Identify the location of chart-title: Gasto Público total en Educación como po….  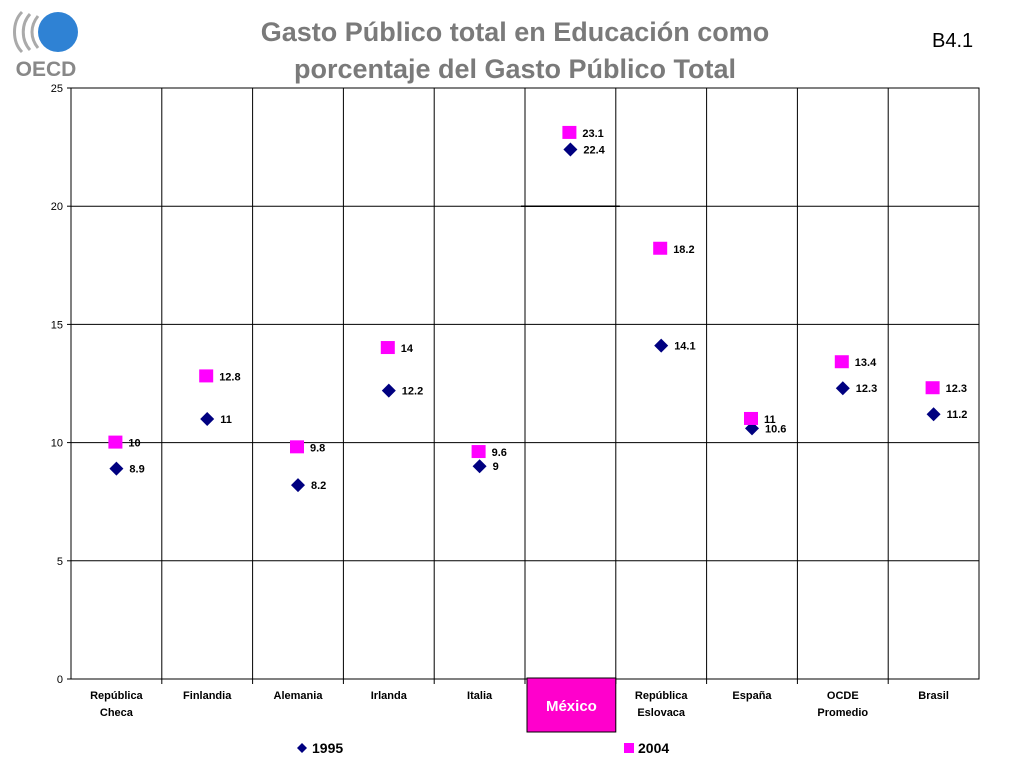
(515, 51).